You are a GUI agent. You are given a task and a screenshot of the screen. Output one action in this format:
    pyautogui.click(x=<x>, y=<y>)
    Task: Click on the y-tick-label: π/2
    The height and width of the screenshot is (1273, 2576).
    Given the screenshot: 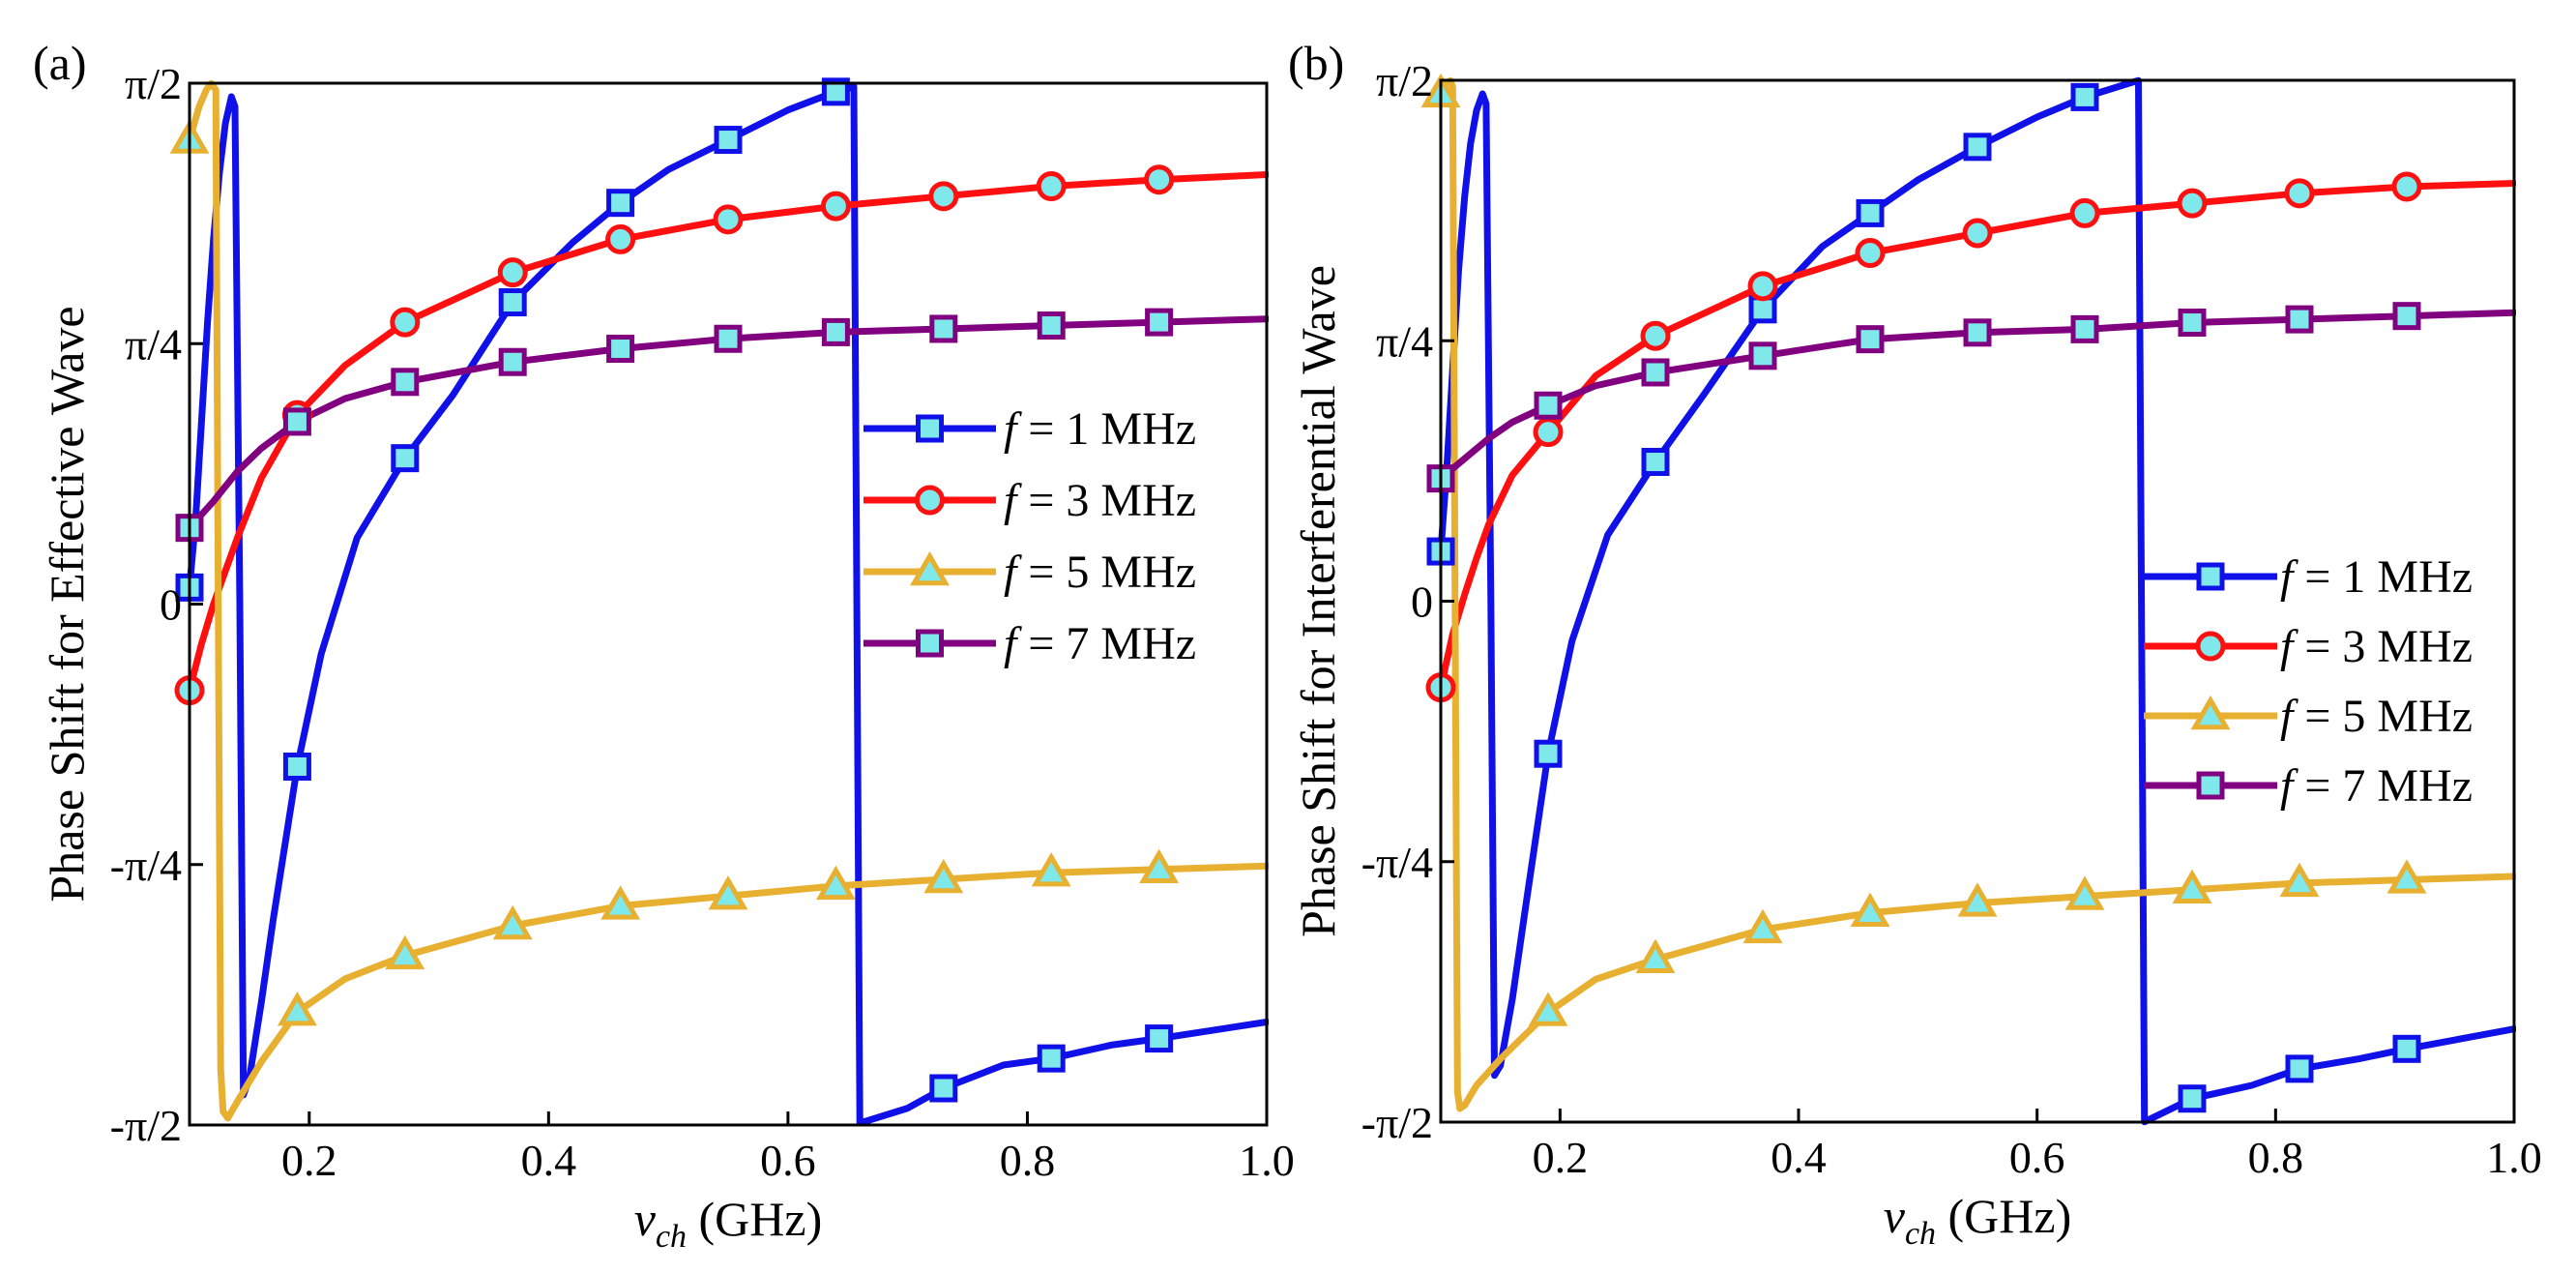 What is the action you would take?
    pyautogui.click(x=153, y=83)
    